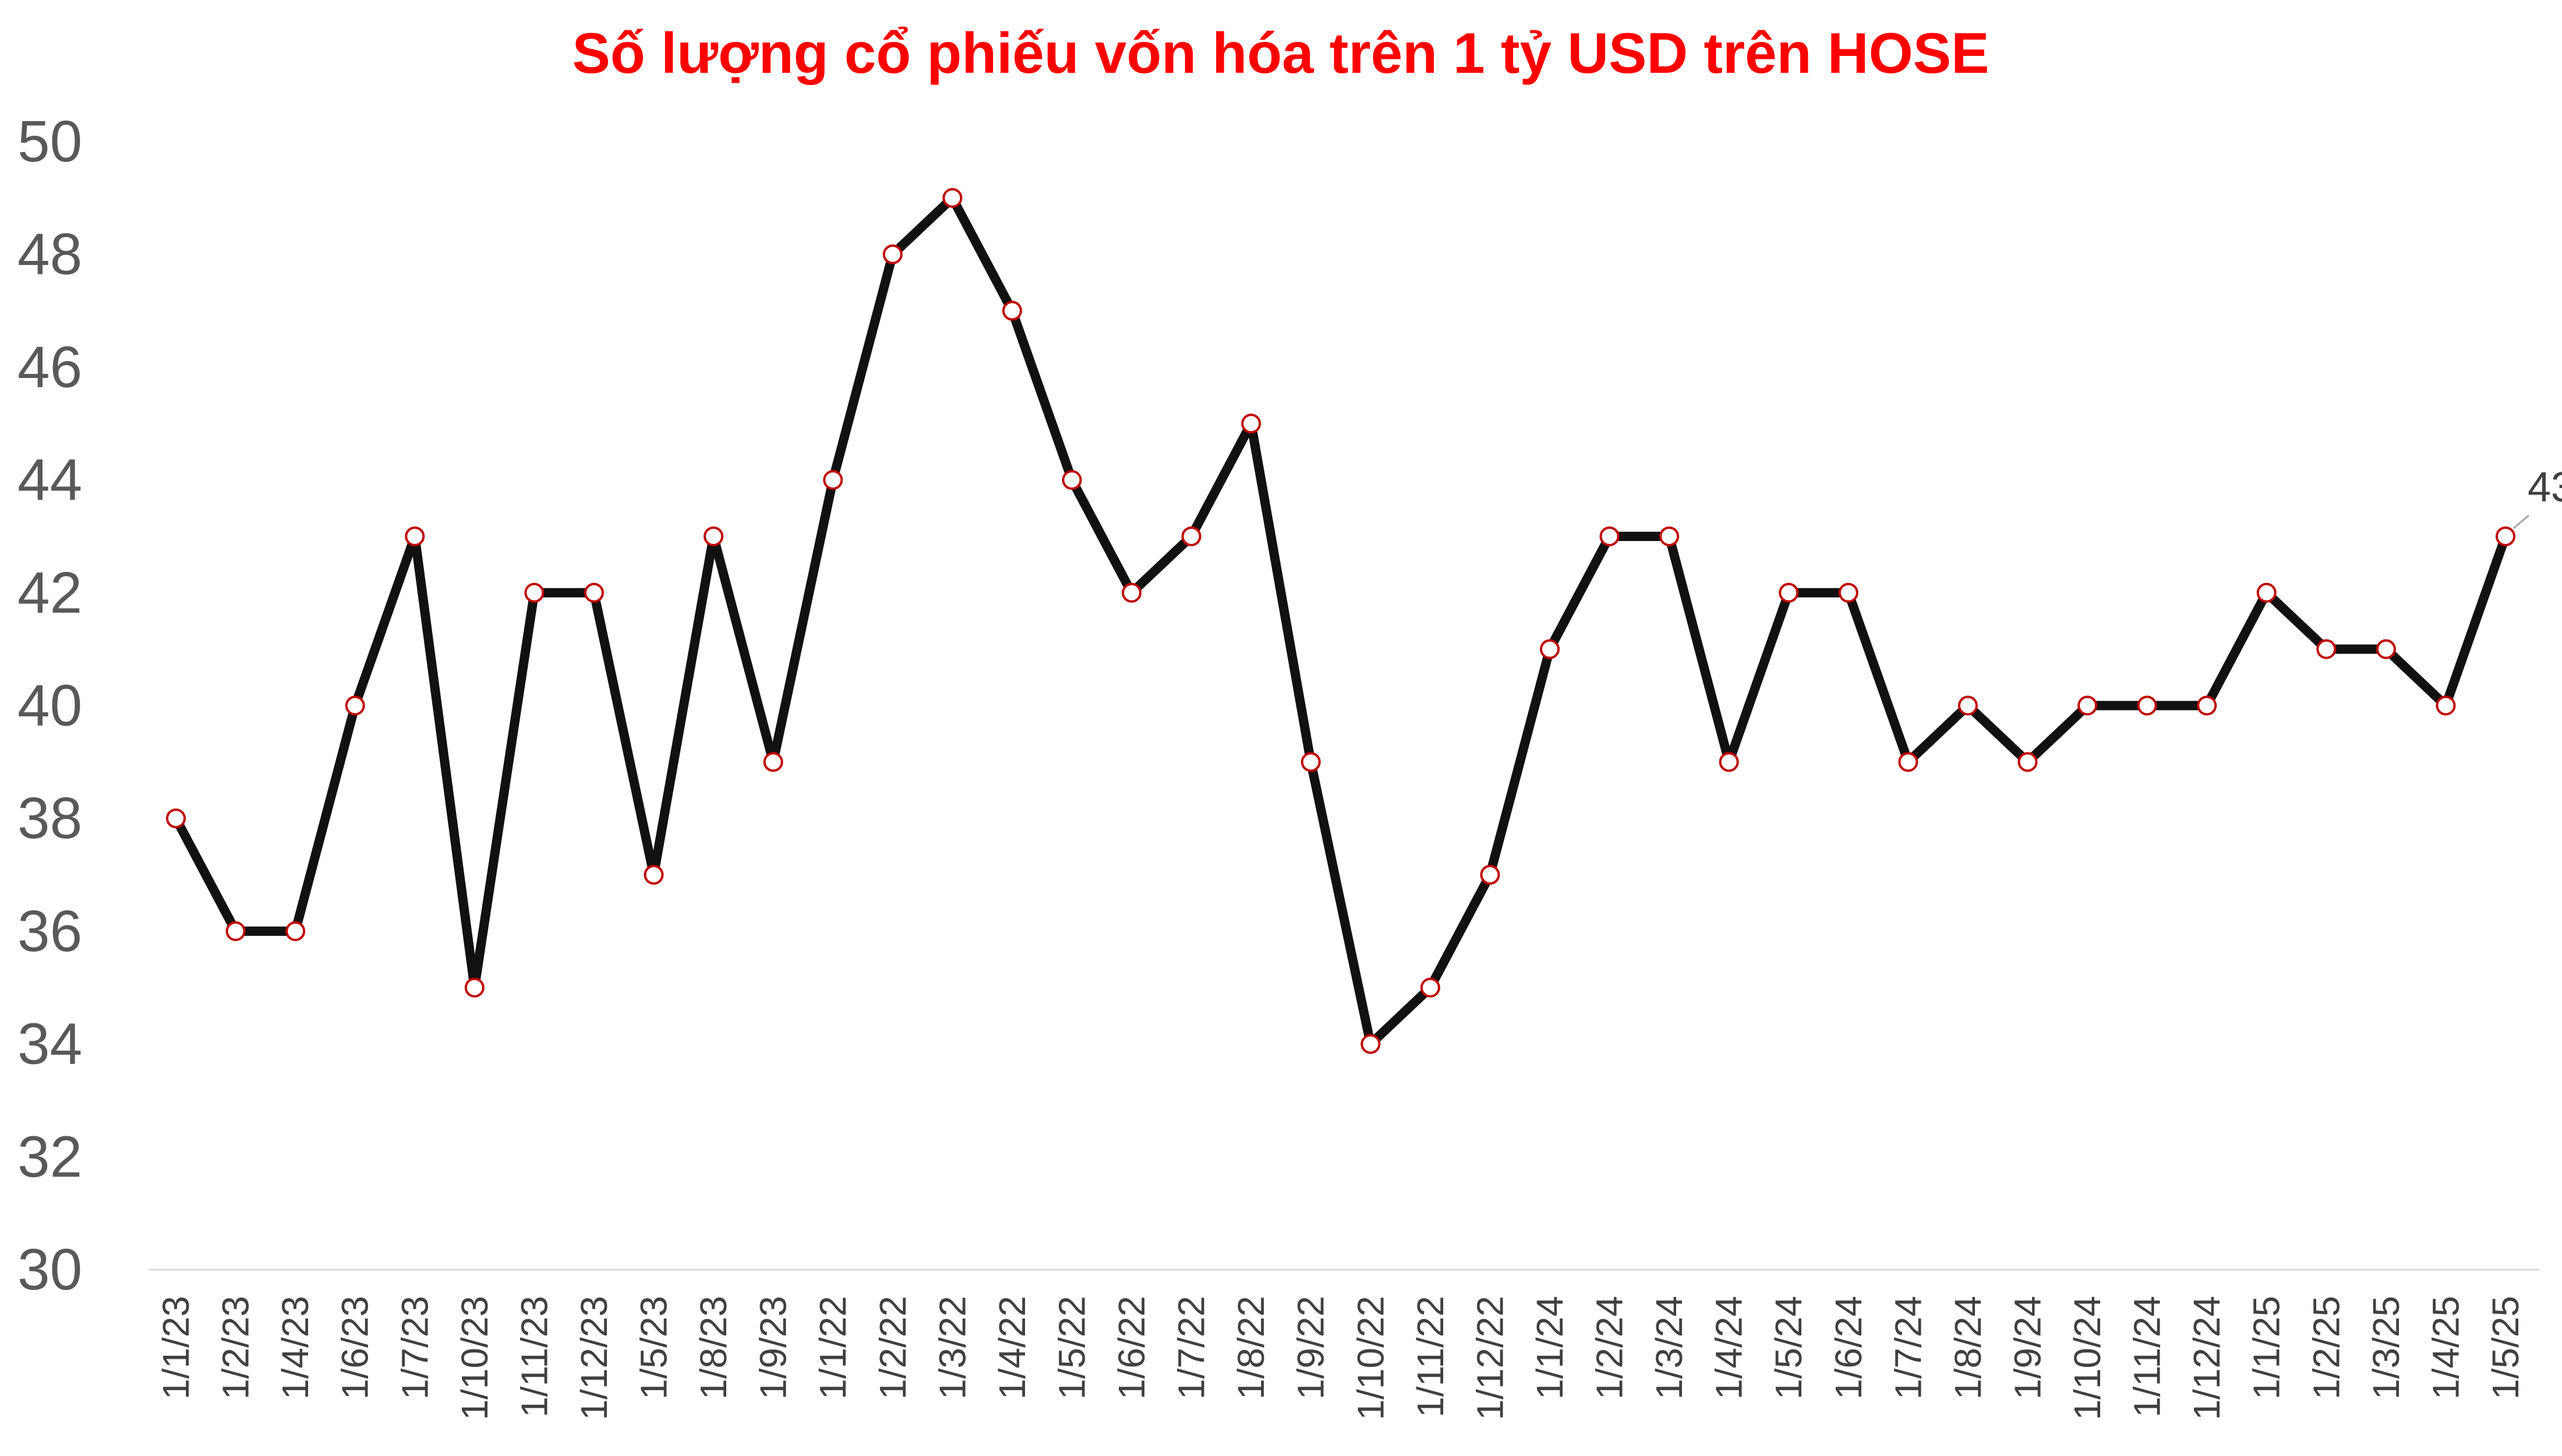 The image size is (2562, 1456). I want to click on x-tick-label: 1/7/24, so click(1908, 1348).